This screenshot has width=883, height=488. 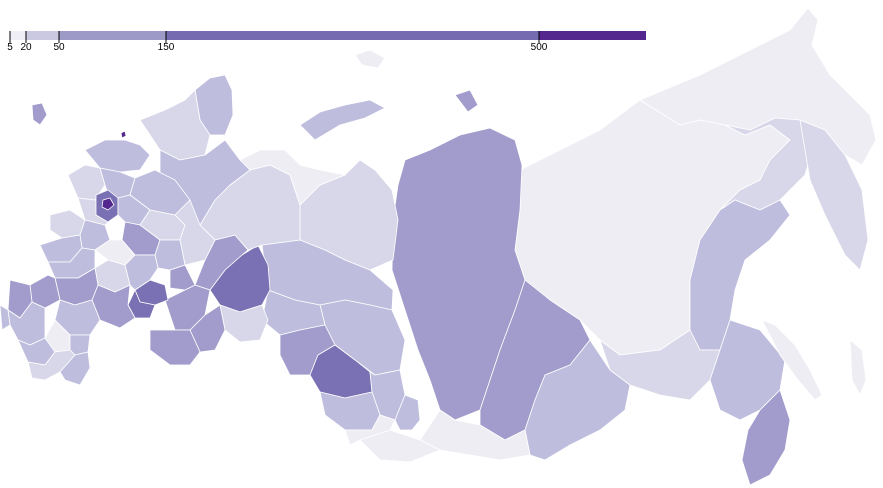 What do you see at coordinates (792, 360) in the screenshot?
I see `region-sakhalin` at bounding box center [792, 360].